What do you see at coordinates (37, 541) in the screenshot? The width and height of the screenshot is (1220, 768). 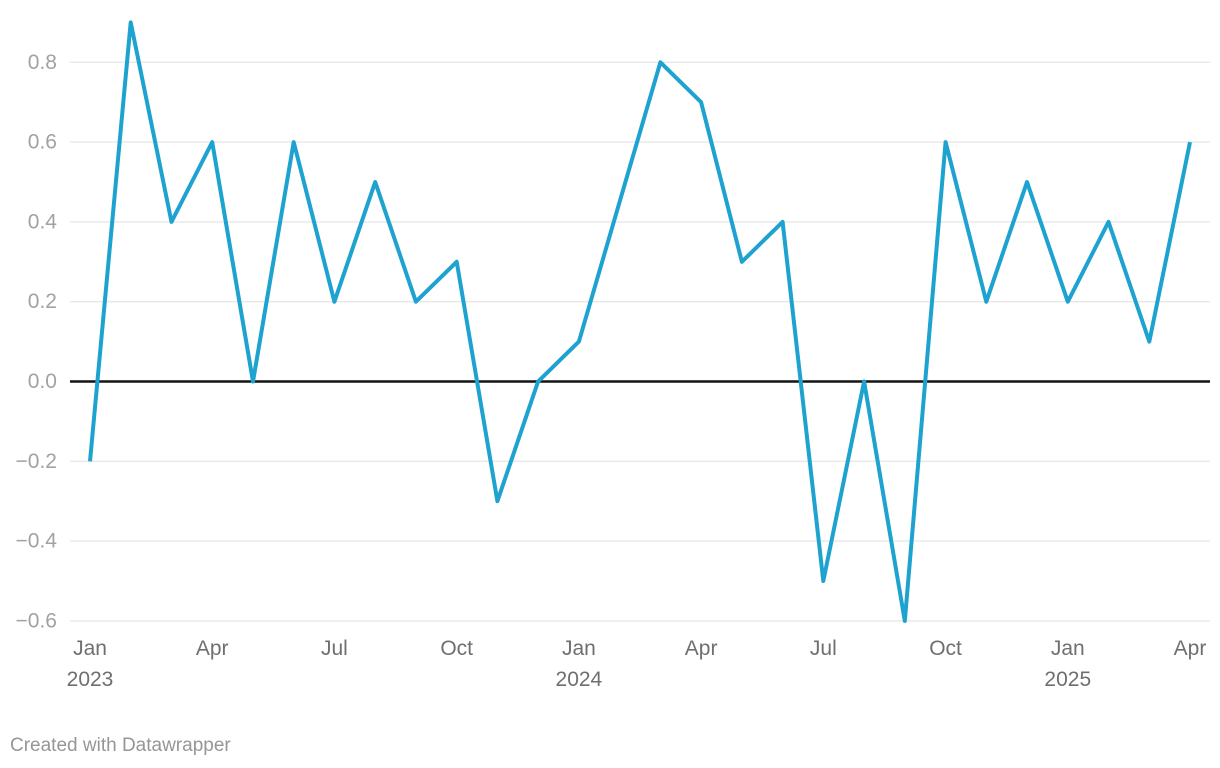 I see `y-tick-label: −0.4` at bounding box center [37, 541].